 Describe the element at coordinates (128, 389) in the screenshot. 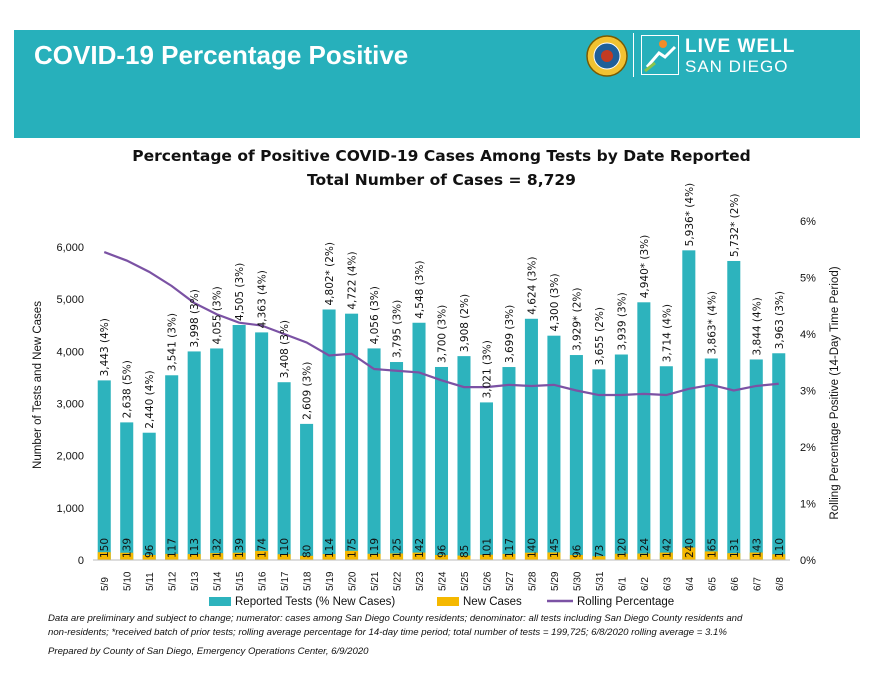

I see `tests-data-label: 2,638 (5%)` at that location.